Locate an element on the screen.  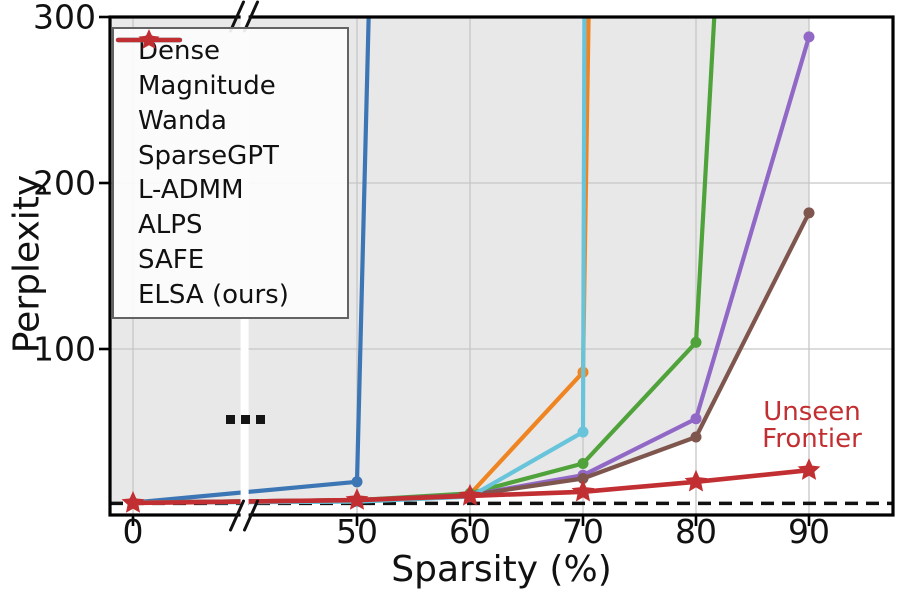
y-tick-label-200: 200 is located at coordinates (64, 183).